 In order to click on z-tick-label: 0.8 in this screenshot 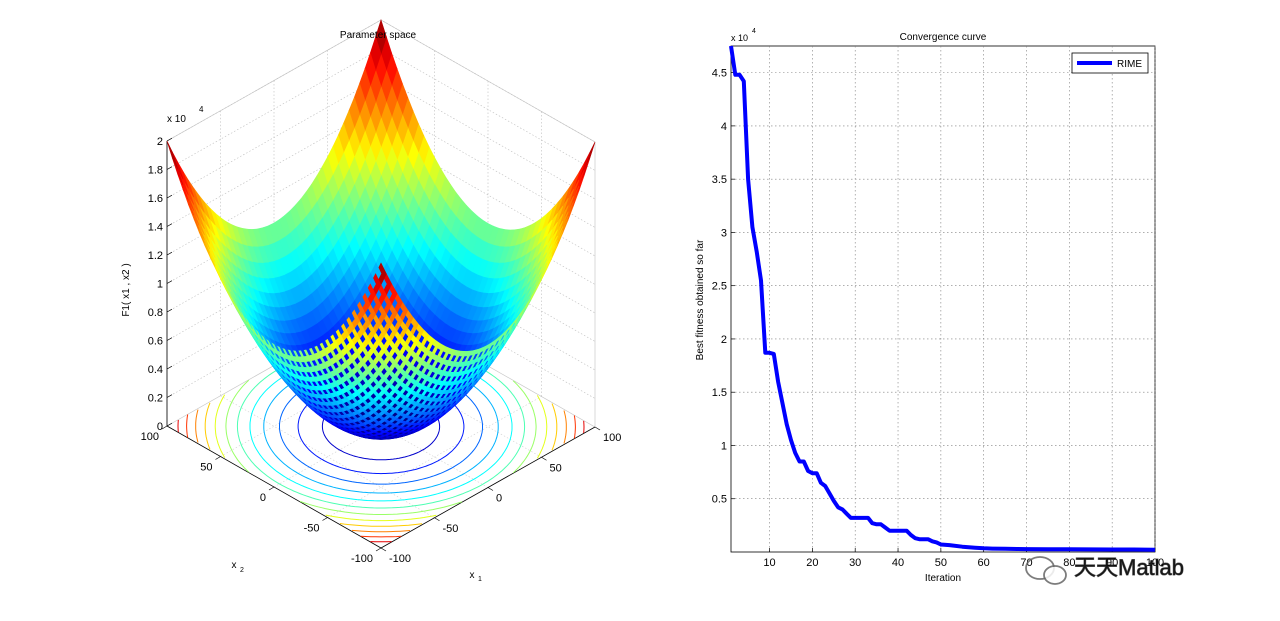, I will do `click(155, 313)`.